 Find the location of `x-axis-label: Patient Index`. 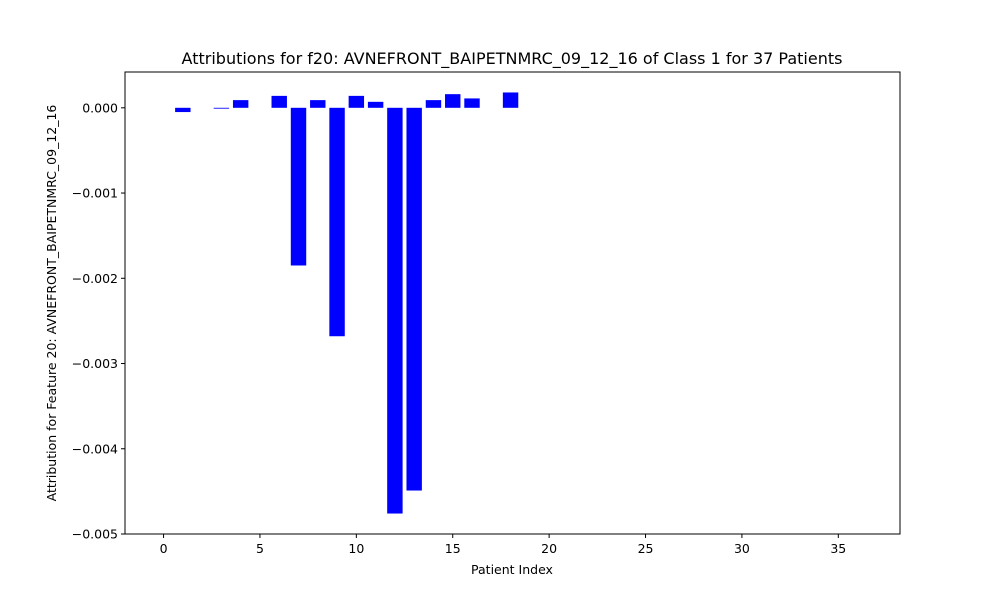

x-axis-label: Patient Index is located at coordinates (512, 569).